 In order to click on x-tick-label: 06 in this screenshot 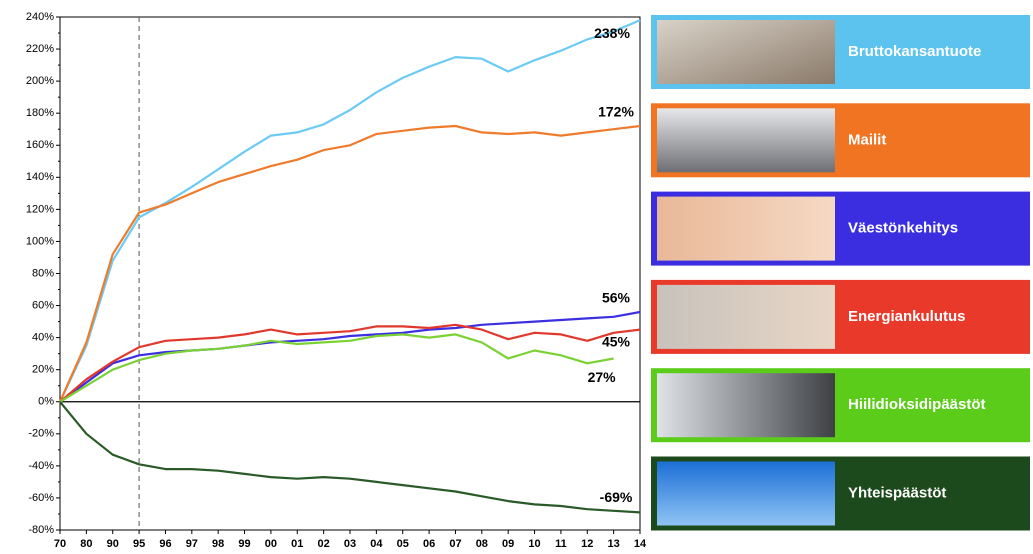, I will do `click(429, 544)`.